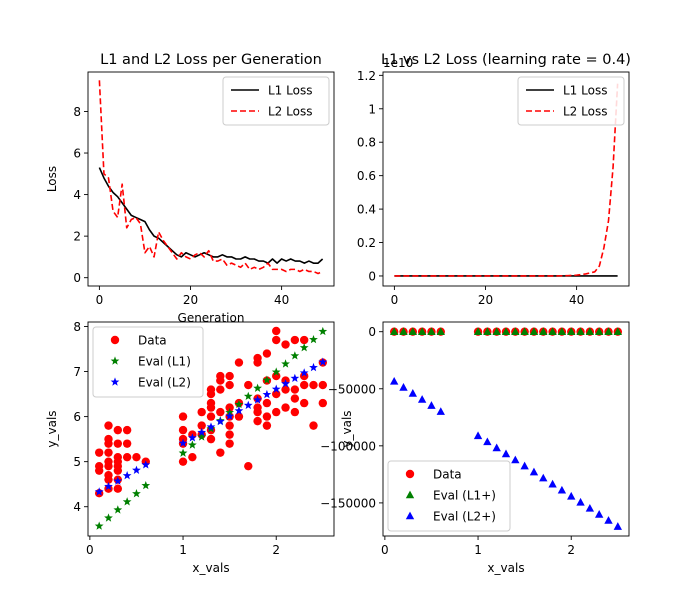  Describe the element at coordinates (348, 446) in the screenshot. I see `y-tick-label: −100000` at that location.